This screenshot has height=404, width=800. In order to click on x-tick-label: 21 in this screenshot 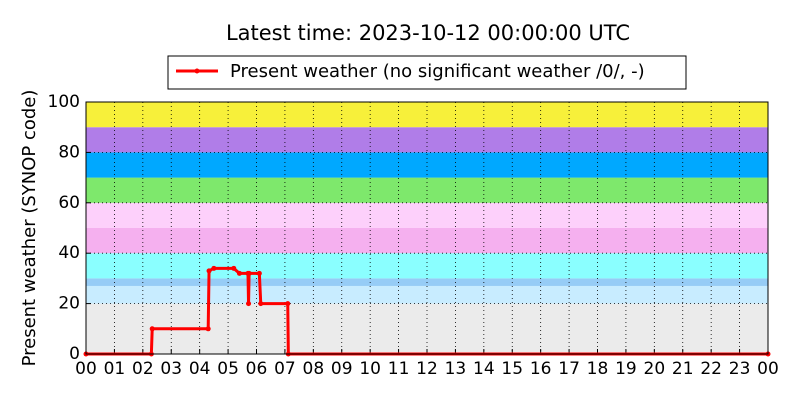, I will do `click(683, 369)`.